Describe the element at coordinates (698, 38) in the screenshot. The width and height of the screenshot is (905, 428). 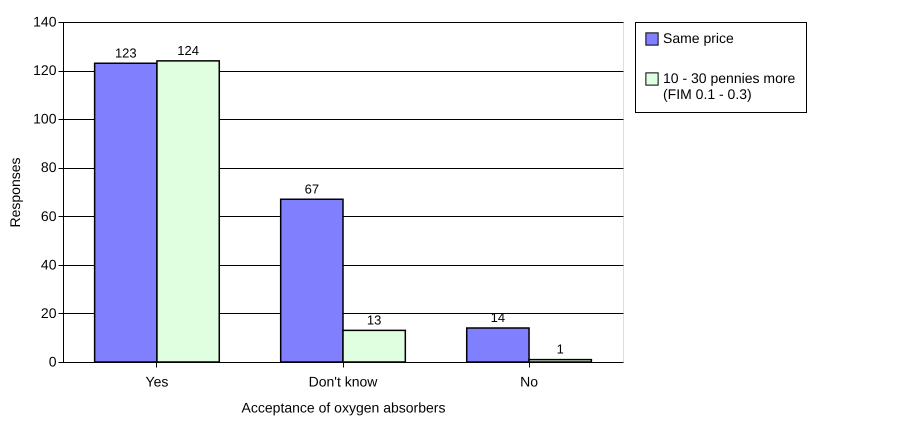
I see `legend-label: Same price` at that location.